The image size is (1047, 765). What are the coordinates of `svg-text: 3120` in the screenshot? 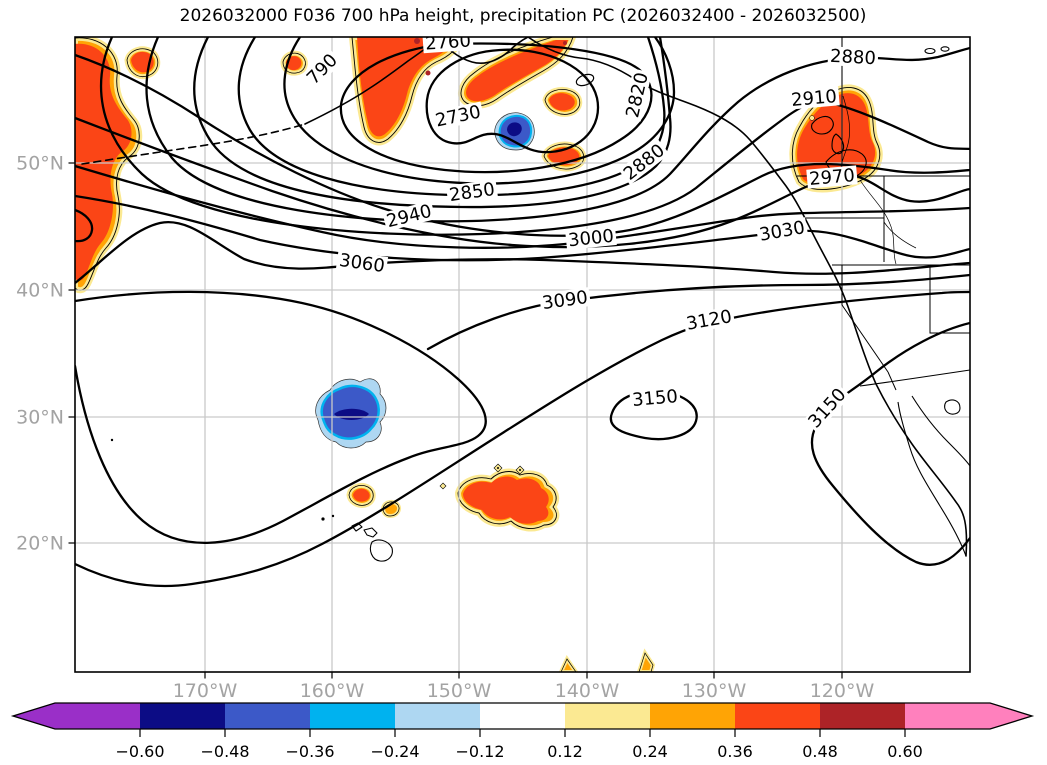 It's located at (709, 320).